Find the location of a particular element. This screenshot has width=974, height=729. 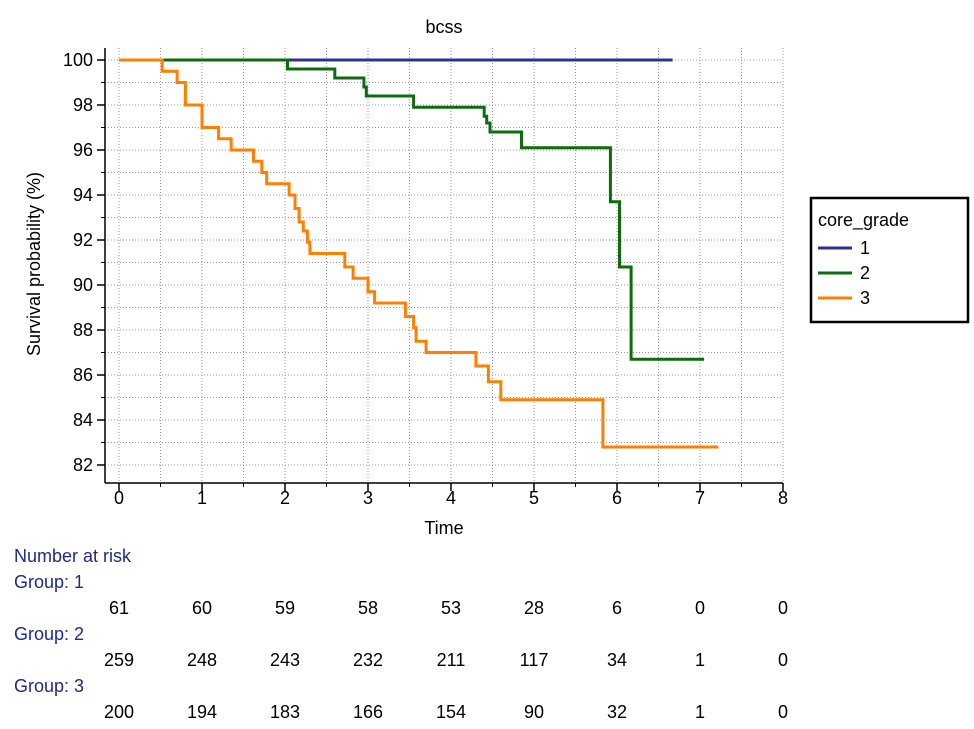

risk-value: 194 is located at coordinates (202, 712).